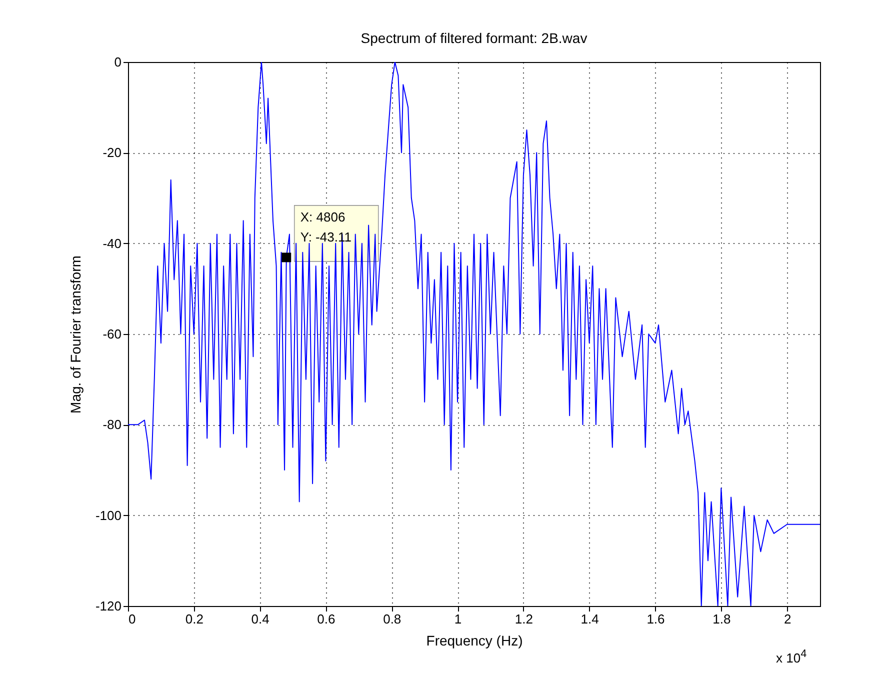 This screenshot has width=894, height=676. What do you see at coordinates (326, 619) in the screenshot?
I see `x-tick-label: 0.6` at bounding box center [326, 619].